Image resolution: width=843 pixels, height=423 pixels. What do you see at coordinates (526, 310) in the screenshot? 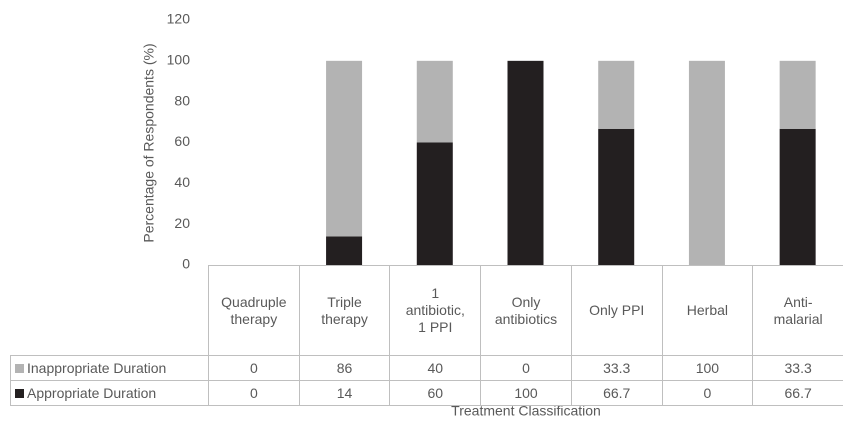
I see `category-label: Only antibiotics` at bounding box center [526, 310].